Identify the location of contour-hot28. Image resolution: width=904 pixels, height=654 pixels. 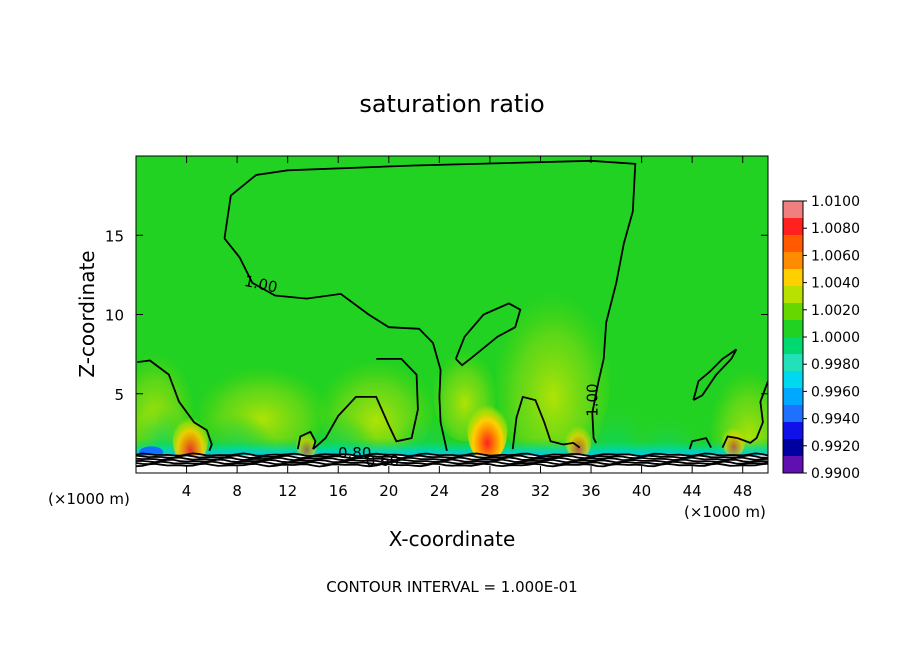
(546, 422).